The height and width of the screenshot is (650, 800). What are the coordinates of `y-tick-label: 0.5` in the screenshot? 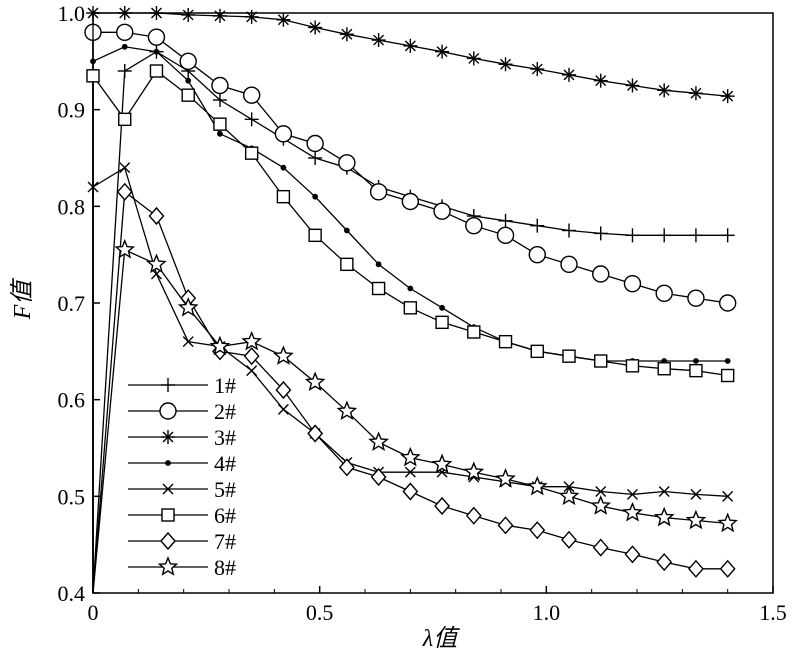 It's located at (72, 496).